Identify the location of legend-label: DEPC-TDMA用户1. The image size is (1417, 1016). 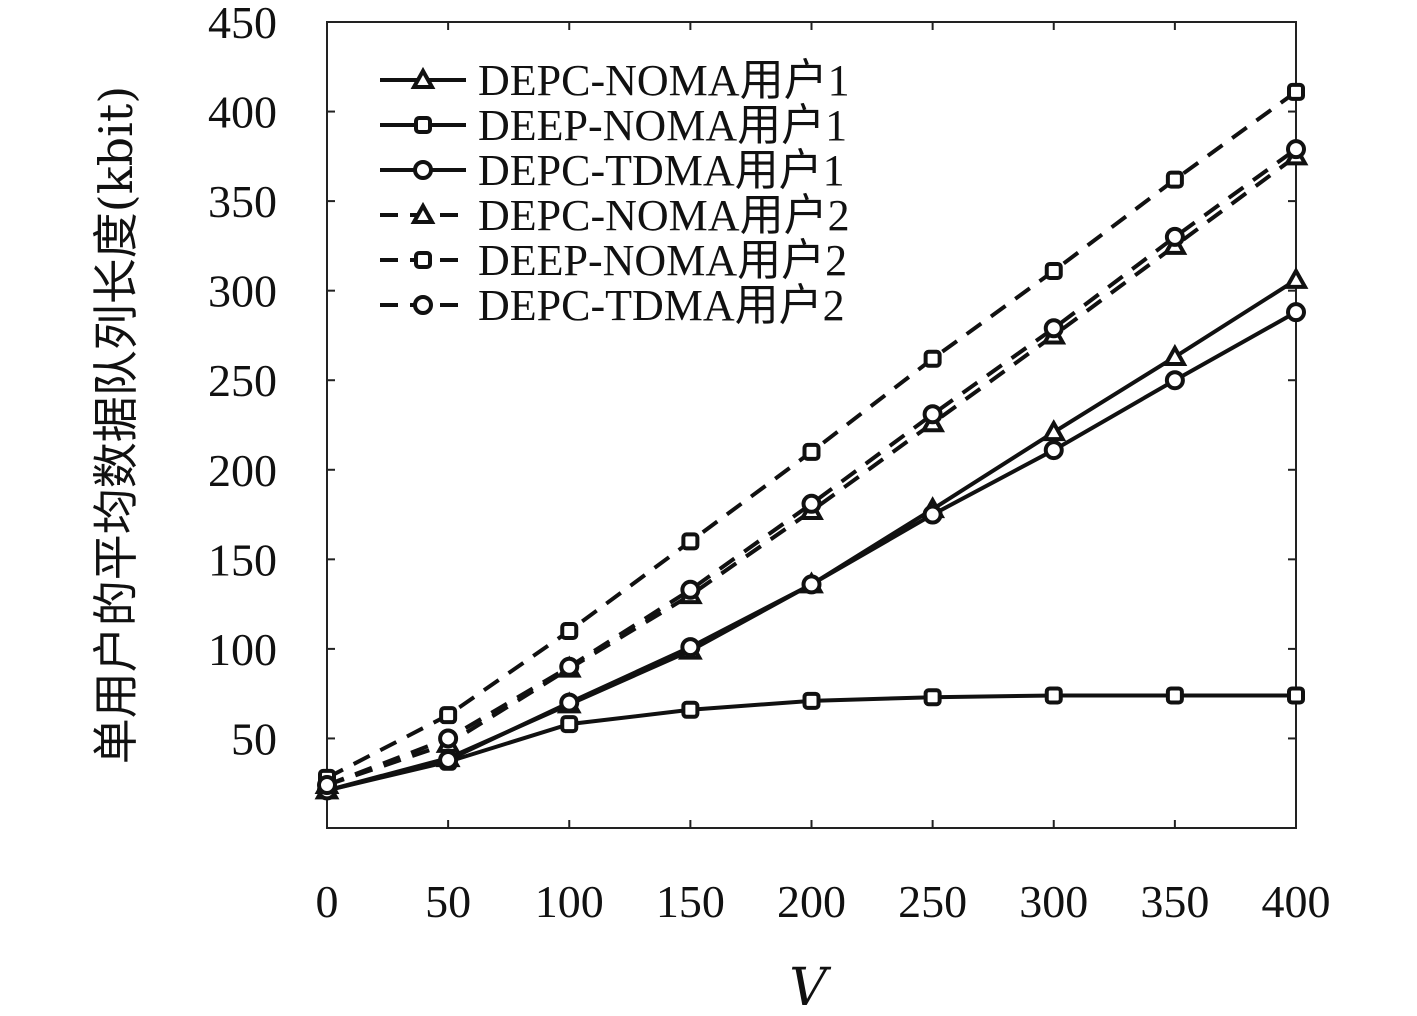
(661, 170).